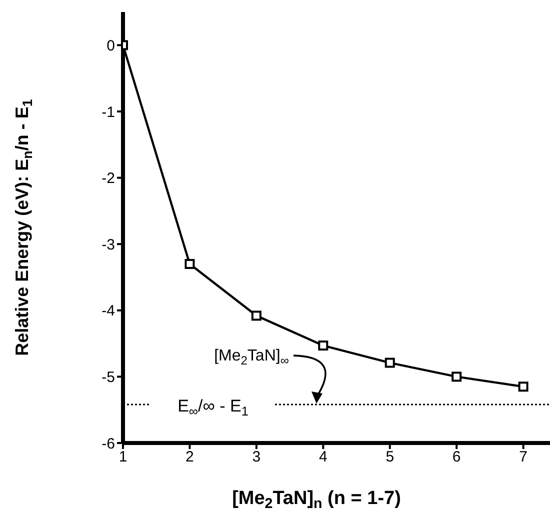 This screenshot has height=516, width=550. Describe the element at coordinates (108, 245) in the screenshot. I see `y-tick-label: -3` at that location.